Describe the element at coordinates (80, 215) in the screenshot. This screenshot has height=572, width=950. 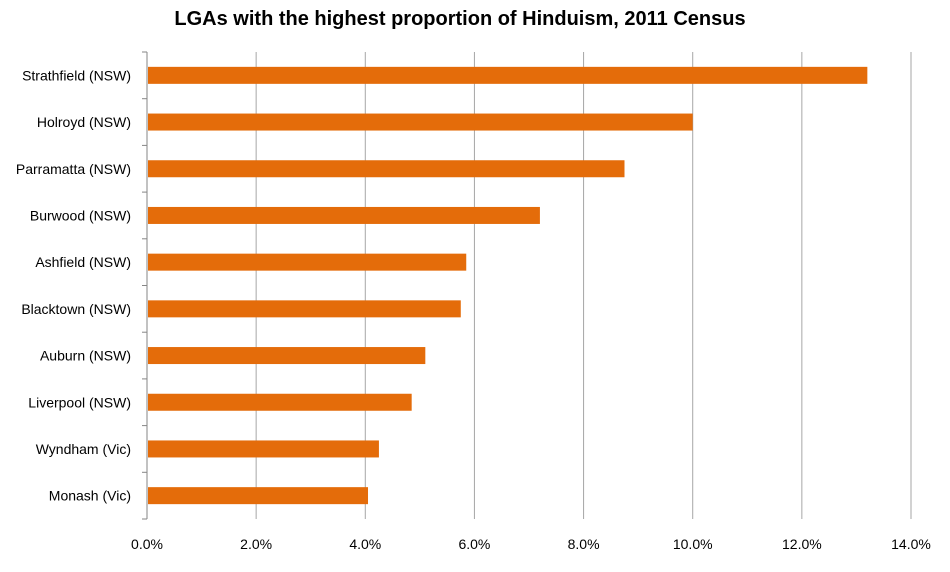
I see `category-label: Burwood (NSW)` at that location.